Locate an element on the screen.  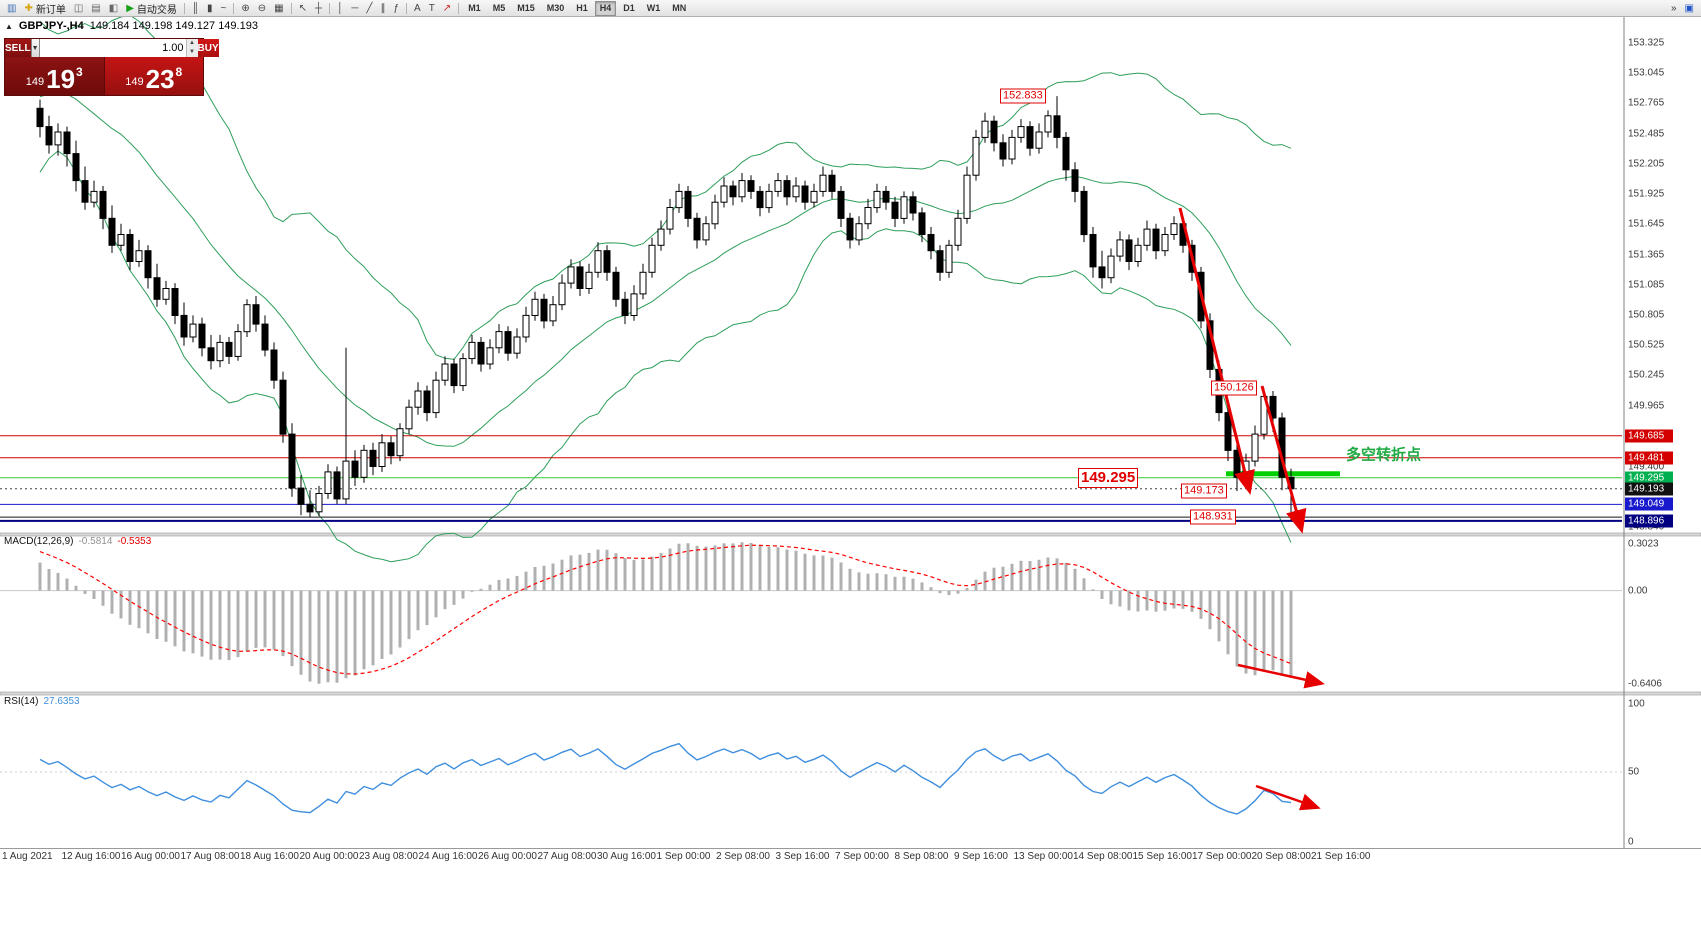
zoom-out-icon: ⊖ is located at coordinates (262, 8).